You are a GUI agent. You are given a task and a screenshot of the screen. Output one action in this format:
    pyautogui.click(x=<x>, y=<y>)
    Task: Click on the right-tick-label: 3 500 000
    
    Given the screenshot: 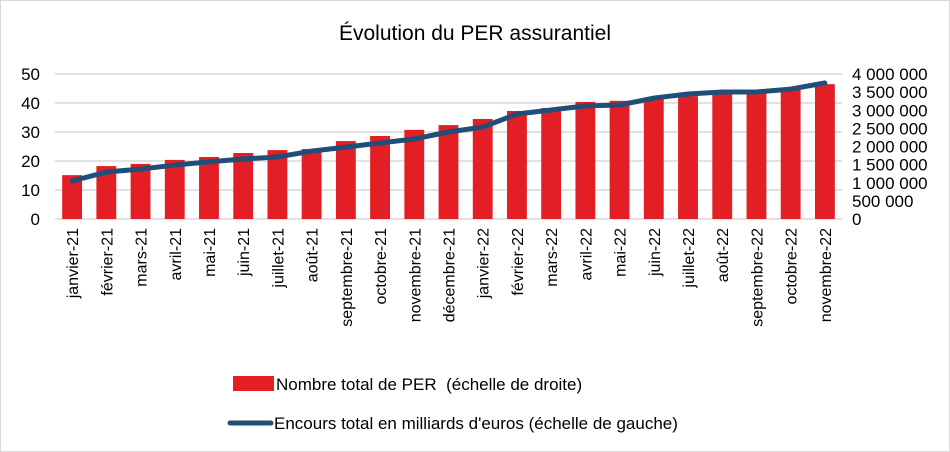 What is the action you would take?
    pyautogui.click(x=890, y=92)
    